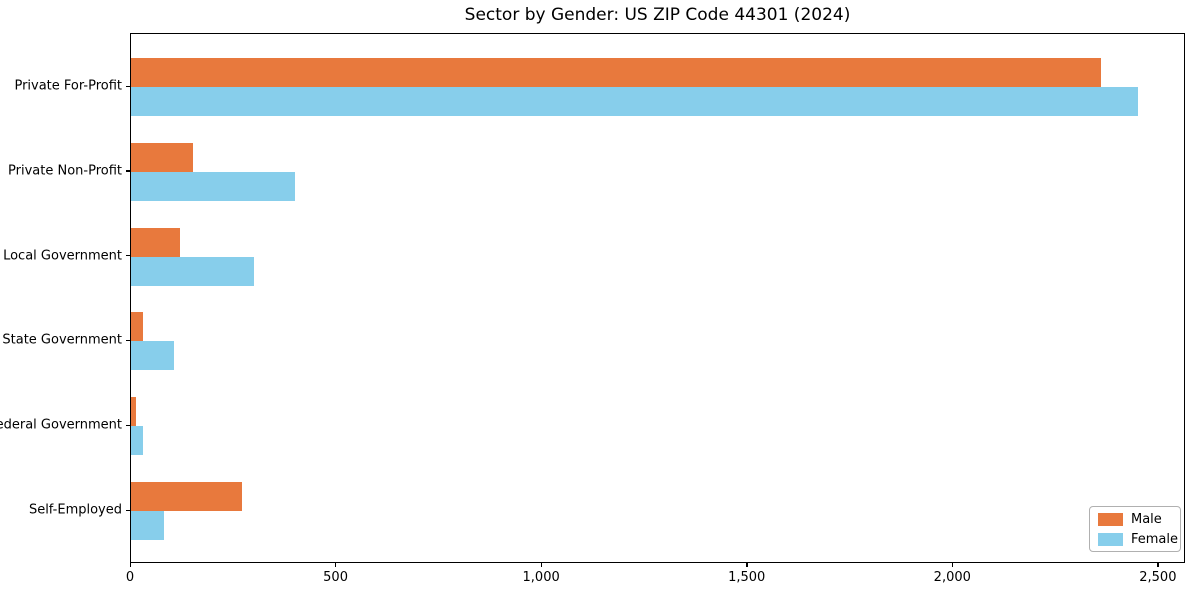 Image resolution: width=1200 pixels, height=600 pixels. I want to click on xtick-label-0: 0, so click(130, 577).